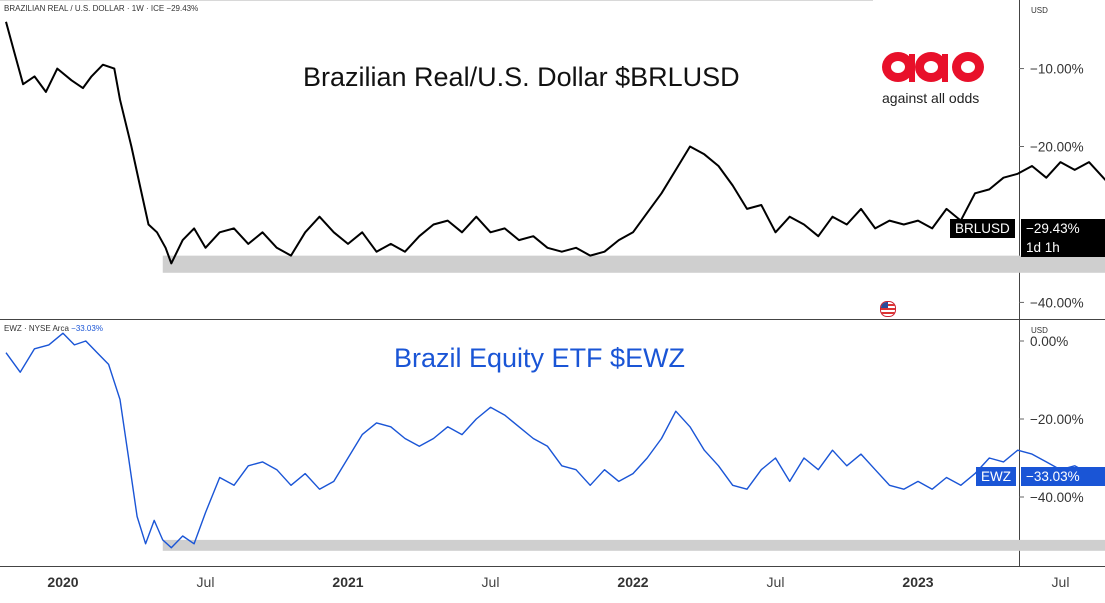 This screenshot has height=603, width=1105. Describe the element at coordinates (87, 328) in the screenshot. I see `bottom-pane-change: −33.03%` at that location.